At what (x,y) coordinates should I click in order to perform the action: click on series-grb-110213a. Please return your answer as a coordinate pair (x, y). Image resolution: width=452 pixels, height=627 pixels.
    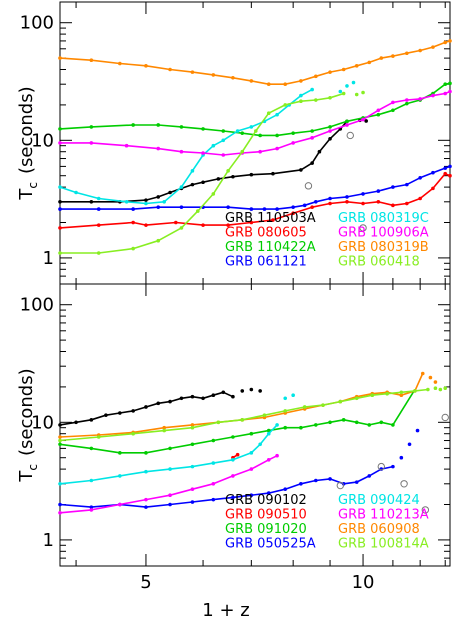
    Looking at the image, I should click on (168, 484).